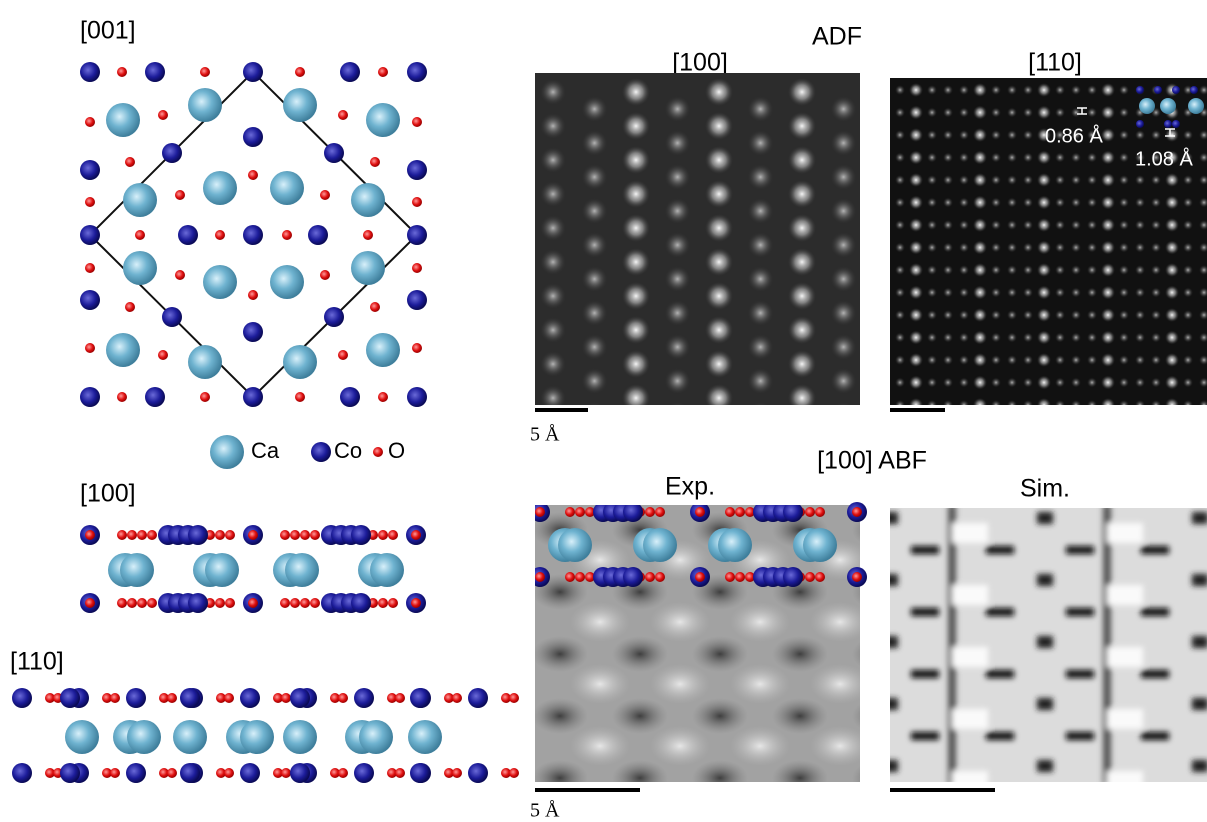 This screenshot has width=1207, height=822. I want to click on dimension-mark, so click(1170, 132).